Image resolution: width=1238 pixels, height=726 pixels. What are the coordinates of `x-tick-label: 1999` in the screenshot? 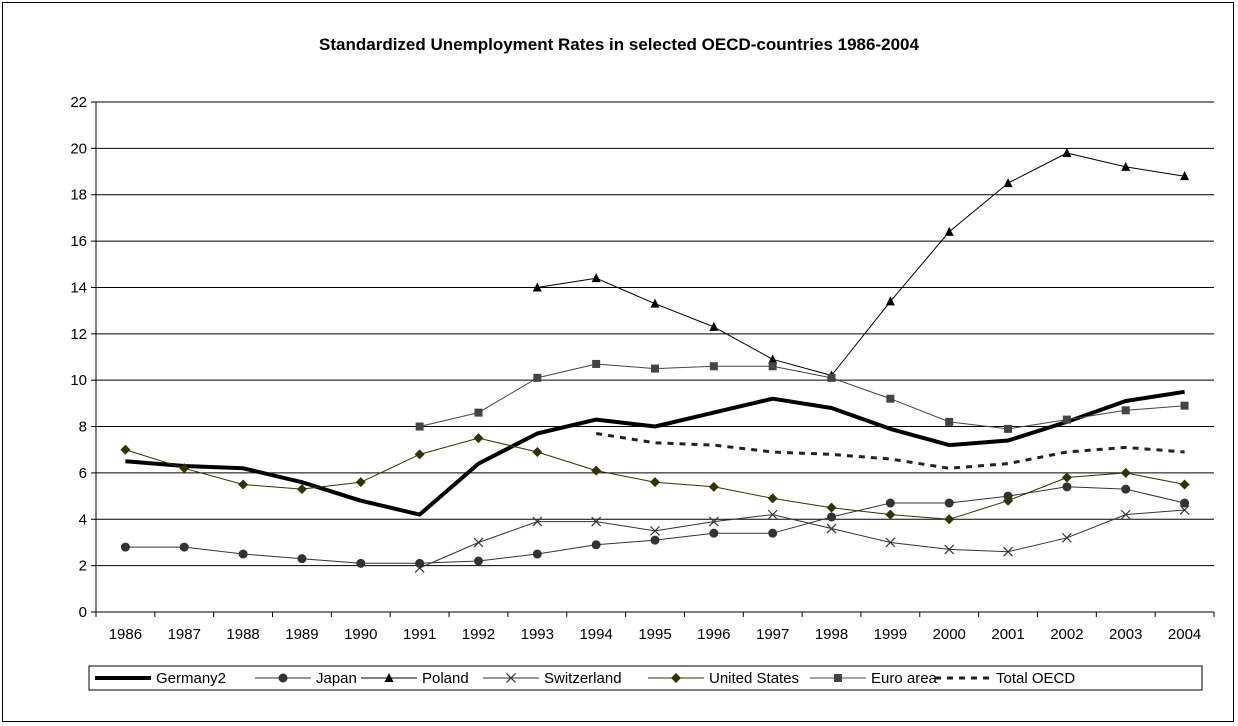 It's located at (890, 634).